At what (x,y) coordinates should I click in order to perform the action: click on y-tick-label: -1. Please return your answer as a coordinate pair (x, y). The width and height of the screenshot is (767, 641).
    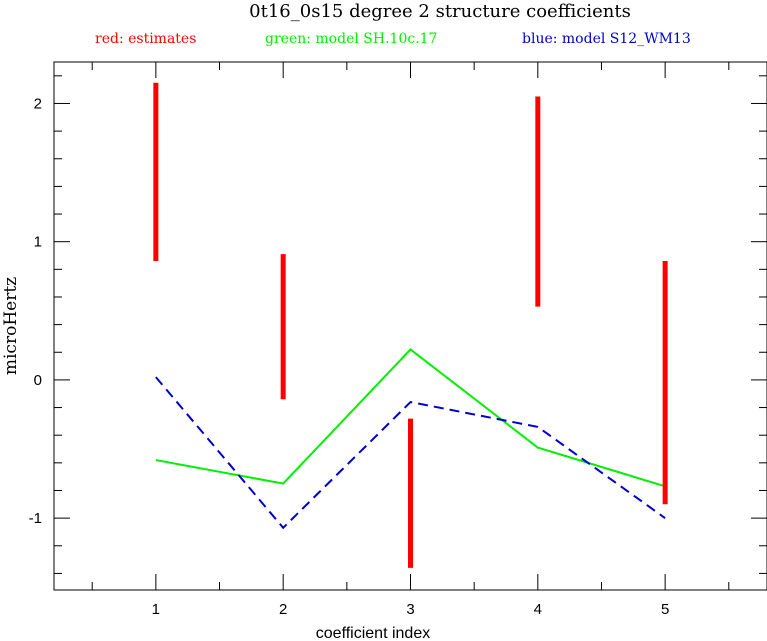
    Looking at the image, I should click on (35, 518).